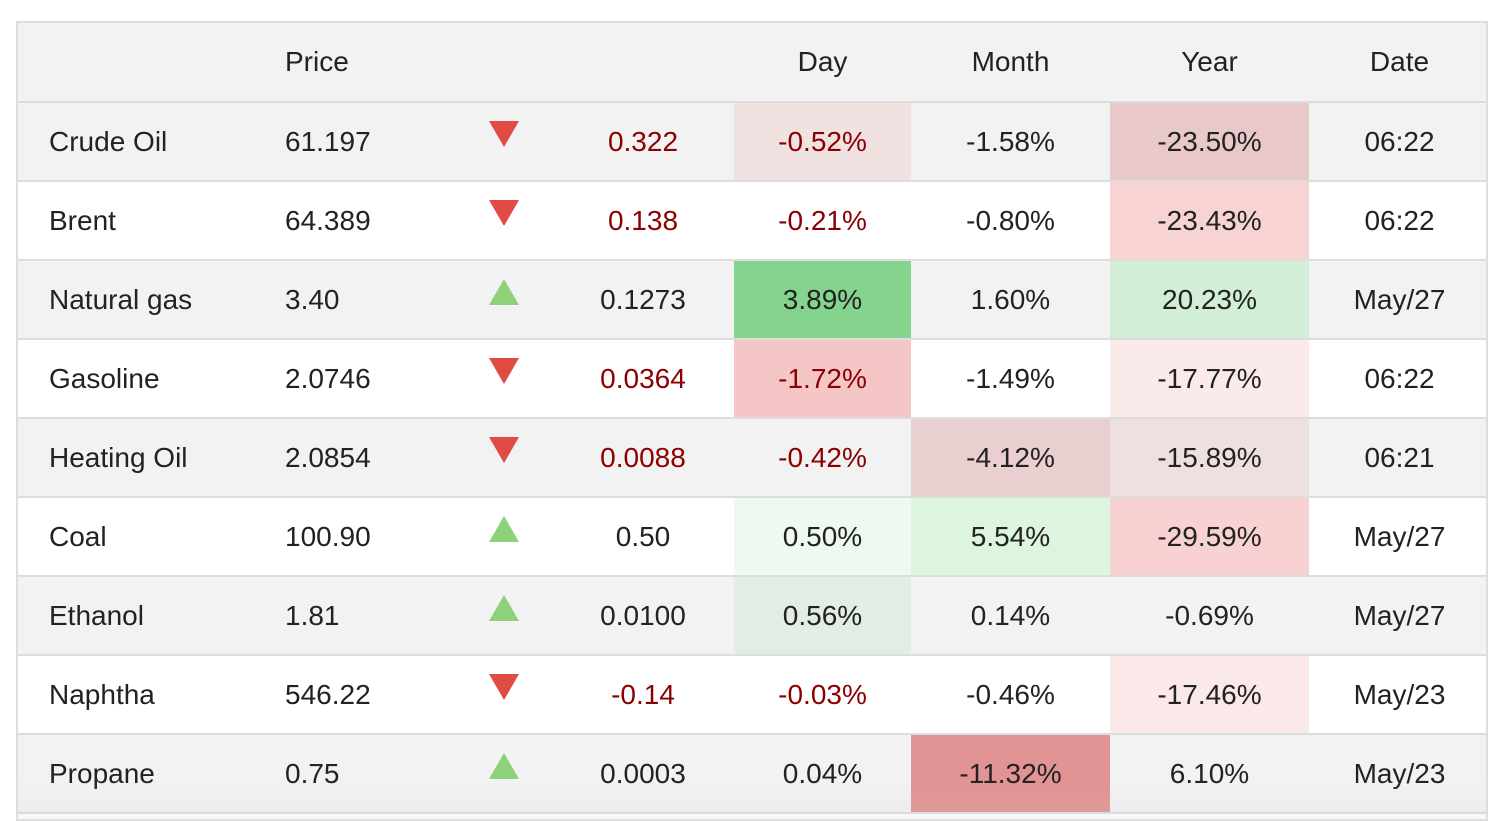 The height and width of the screenshot is (821, 1504). Describe the element at coordinates (1209, 379) in the screenshot. I see `year-pct-cell: -17.77%` at that location.